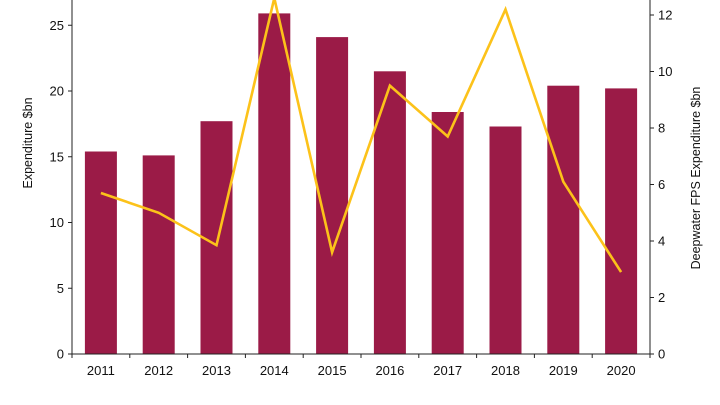 The width and height of the screenshot is (720, 405). Describe the element at coordinates (101, 370) in the screenshot. I see `x-tick-label: 2011` at that location.